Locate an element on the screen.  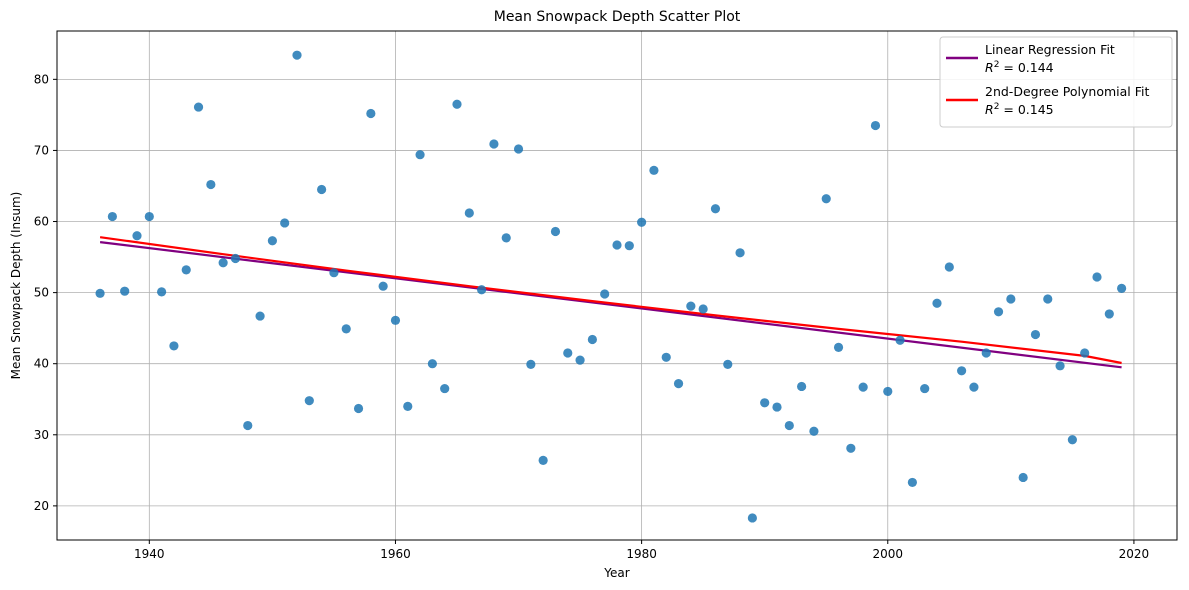
legend-box is located at coordinates (1056, 82).